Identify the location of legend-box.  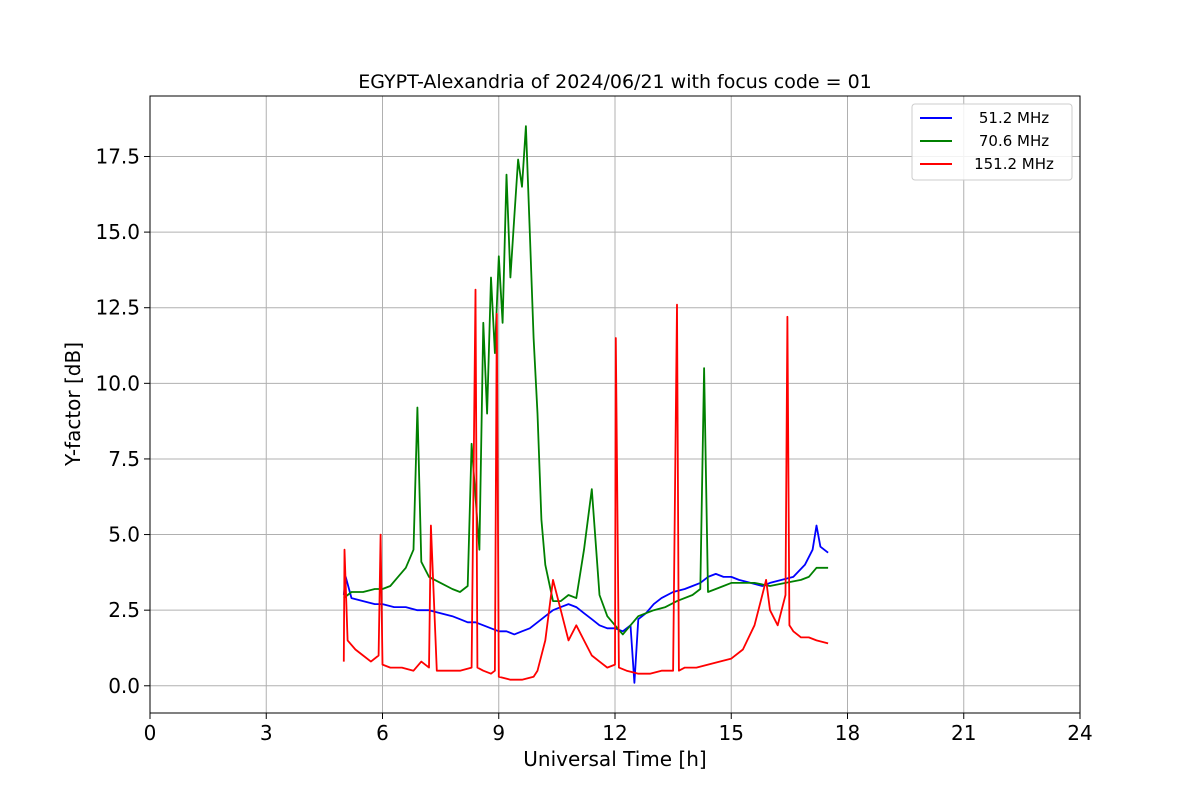
(992, 142).